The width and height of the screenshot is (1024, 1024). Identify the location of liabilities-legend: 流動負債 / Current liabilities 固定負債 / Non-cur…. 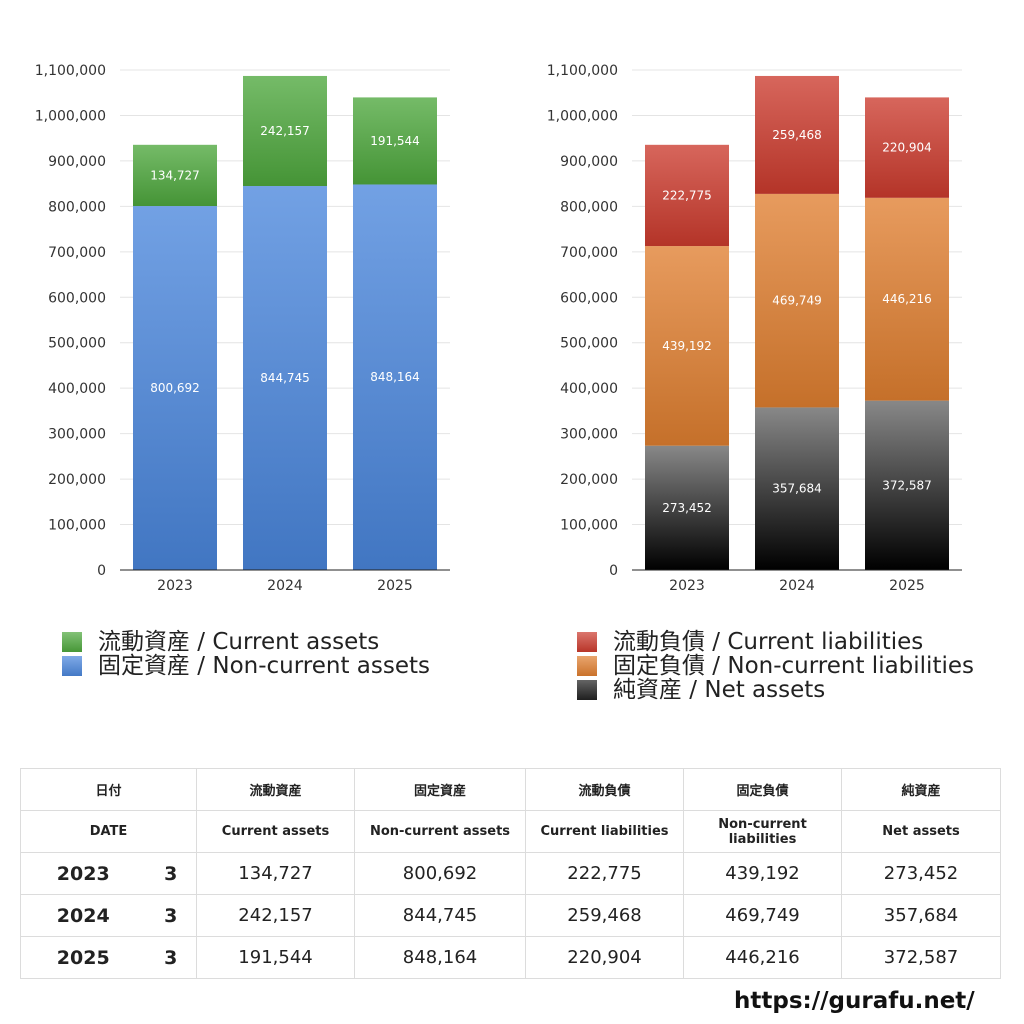
(775, 666).